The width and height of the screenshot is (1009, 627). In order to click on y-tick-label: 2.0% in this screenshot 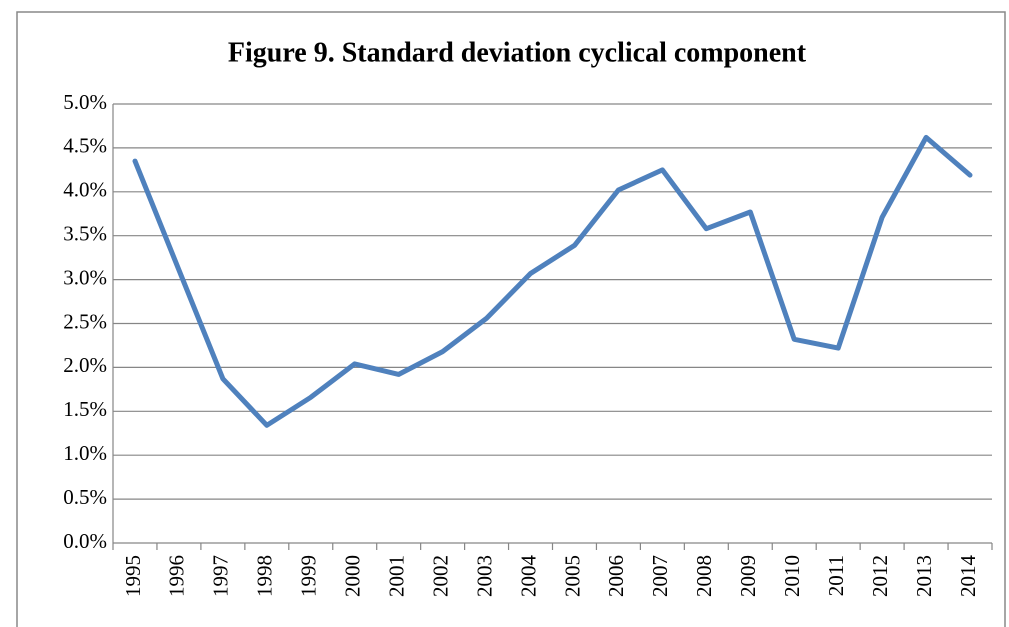, I will do `click(85, 365)`.